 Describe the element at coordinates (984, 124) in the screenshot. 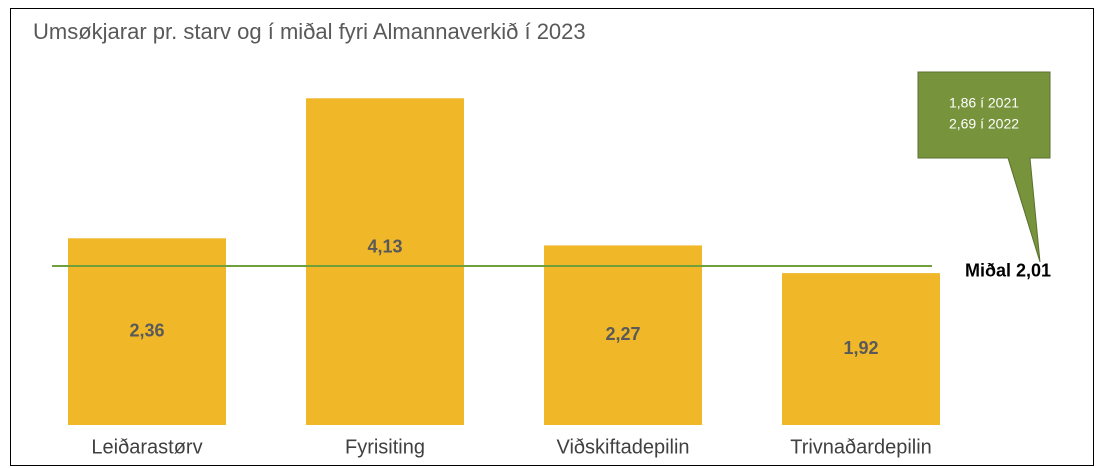

I see `callout-text: 2,69 í 2022` at that location.